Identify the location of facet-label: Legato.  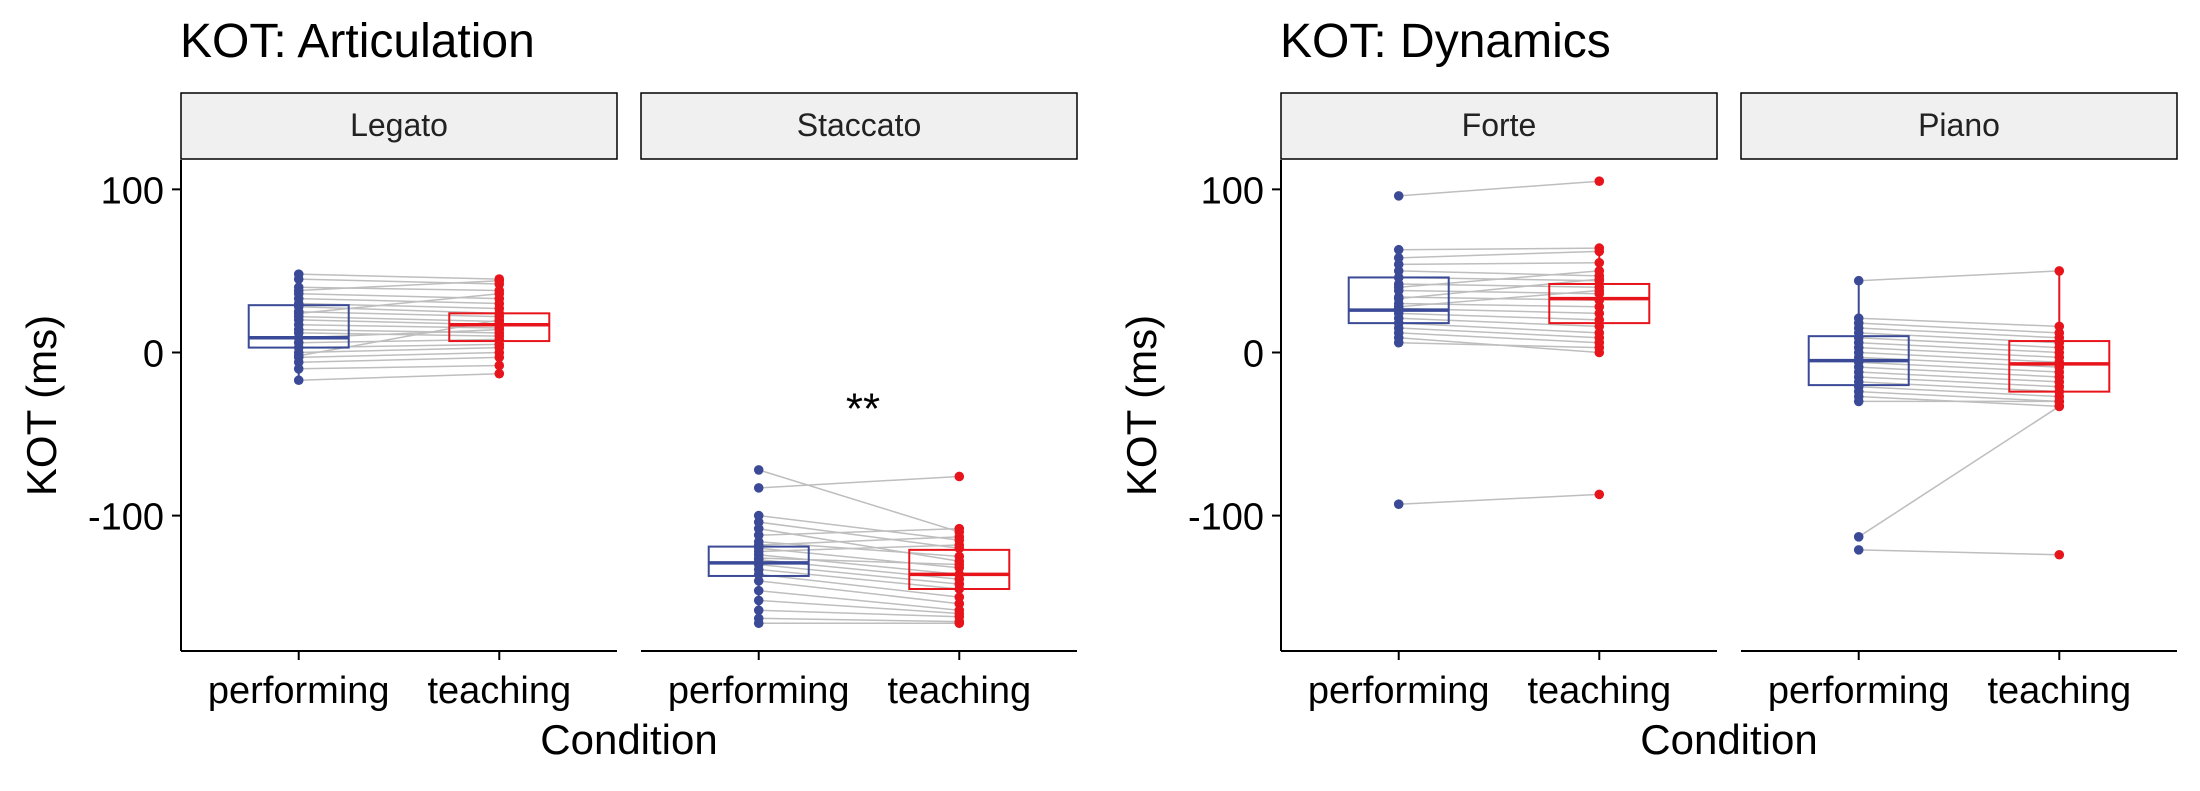
(399, 125).